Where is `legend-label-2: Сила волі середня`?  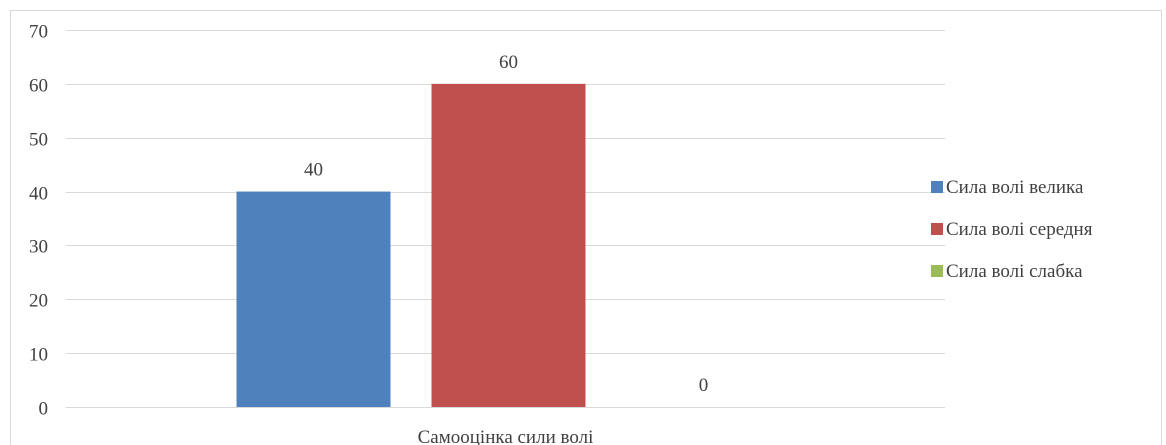
legend-label-2: Сила волі середня is located at coordinates (1019, 229).